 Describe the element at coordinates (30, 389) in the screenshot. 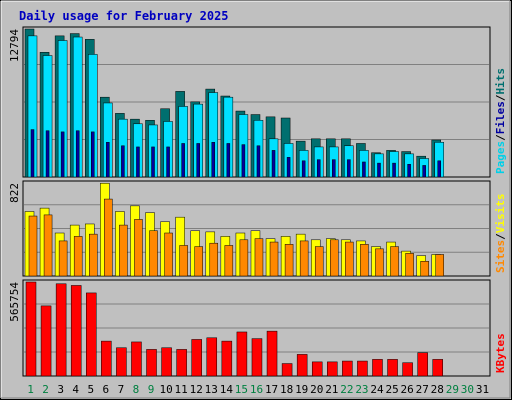

I see `x-tick-day-1: 1` at that location.